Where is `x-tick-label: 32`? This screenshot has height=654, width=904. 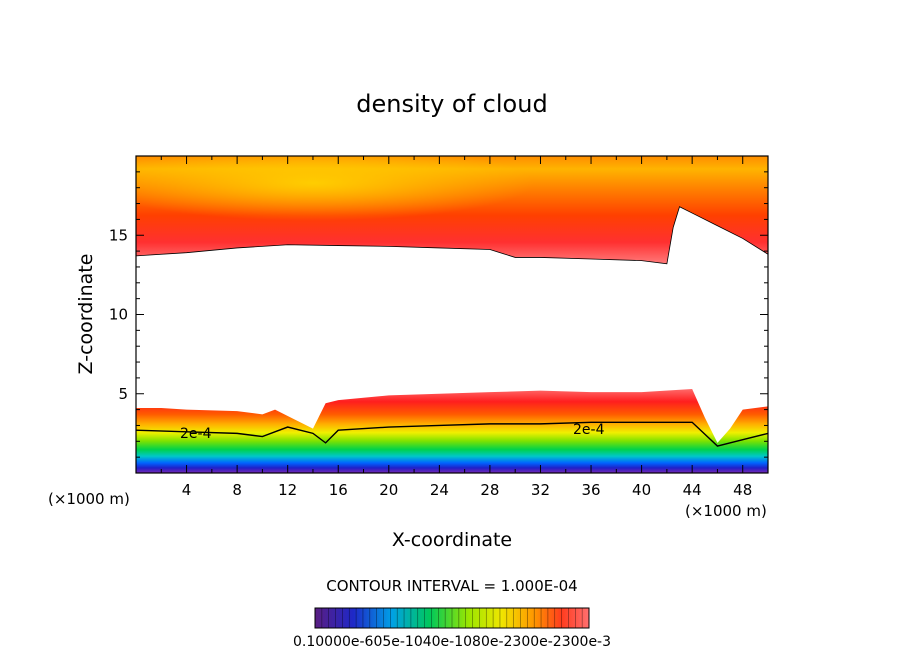 x-tick-label: 32 is located at coordinates (540, 490).